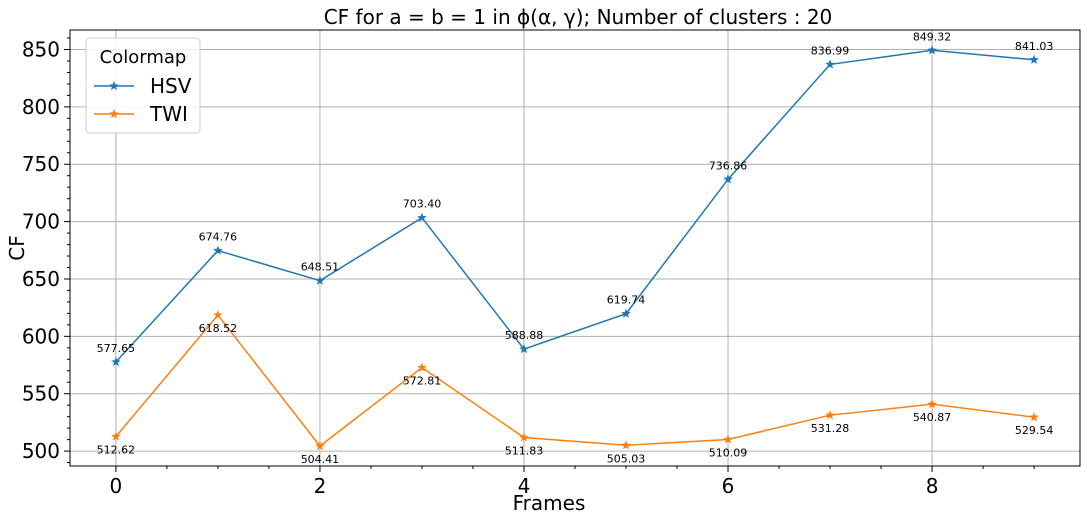 The height and width of the screenshot is (521, 1087). I want to click on data-label: 531.28, so click(830, 428).